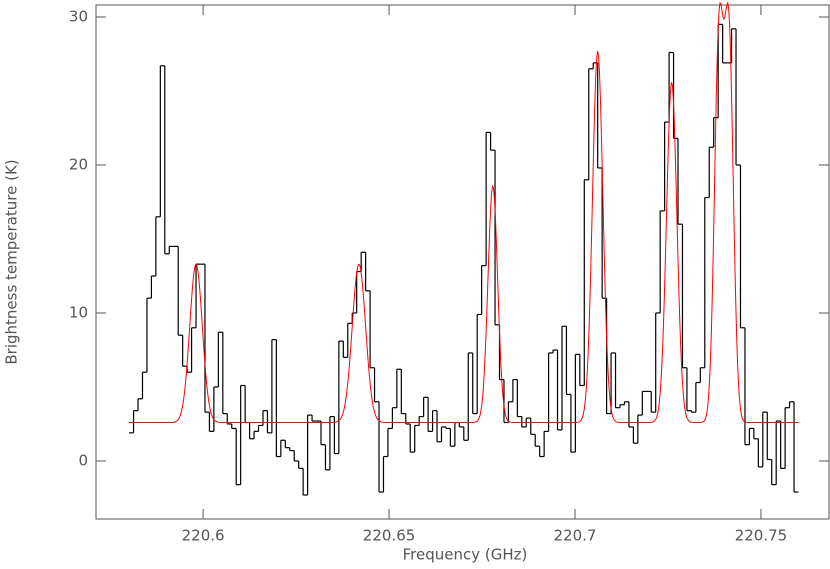 This screenshot has width=830, height=569. I want to click on x-tick-label: 220.7, so click(575, 536).